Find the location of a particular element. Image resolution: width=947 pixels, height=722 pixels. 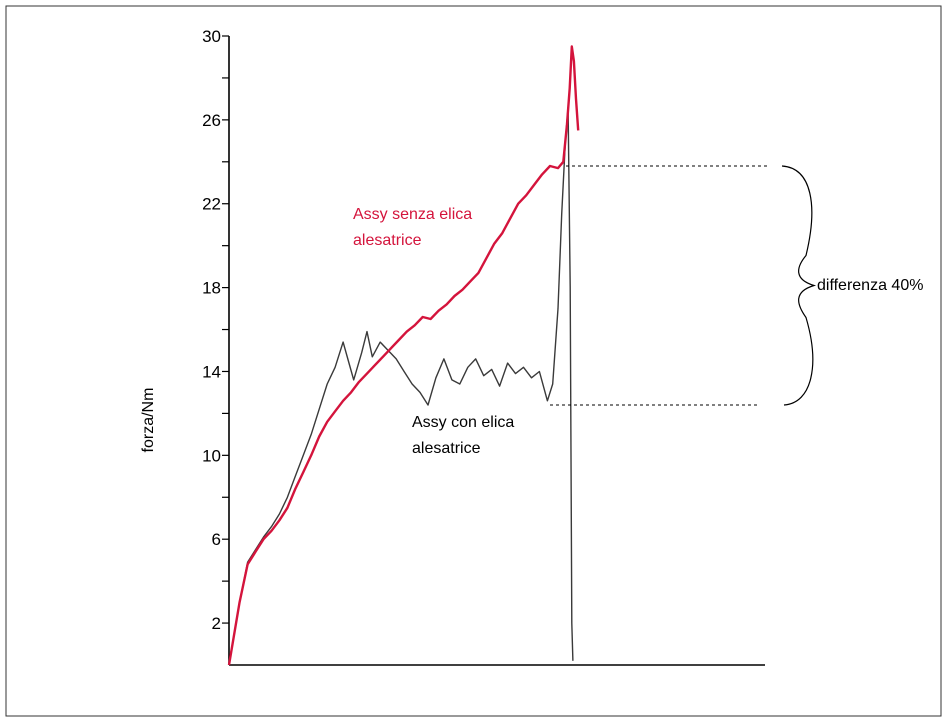

y-tick-label: 26 is located at coordinates (211, 120).